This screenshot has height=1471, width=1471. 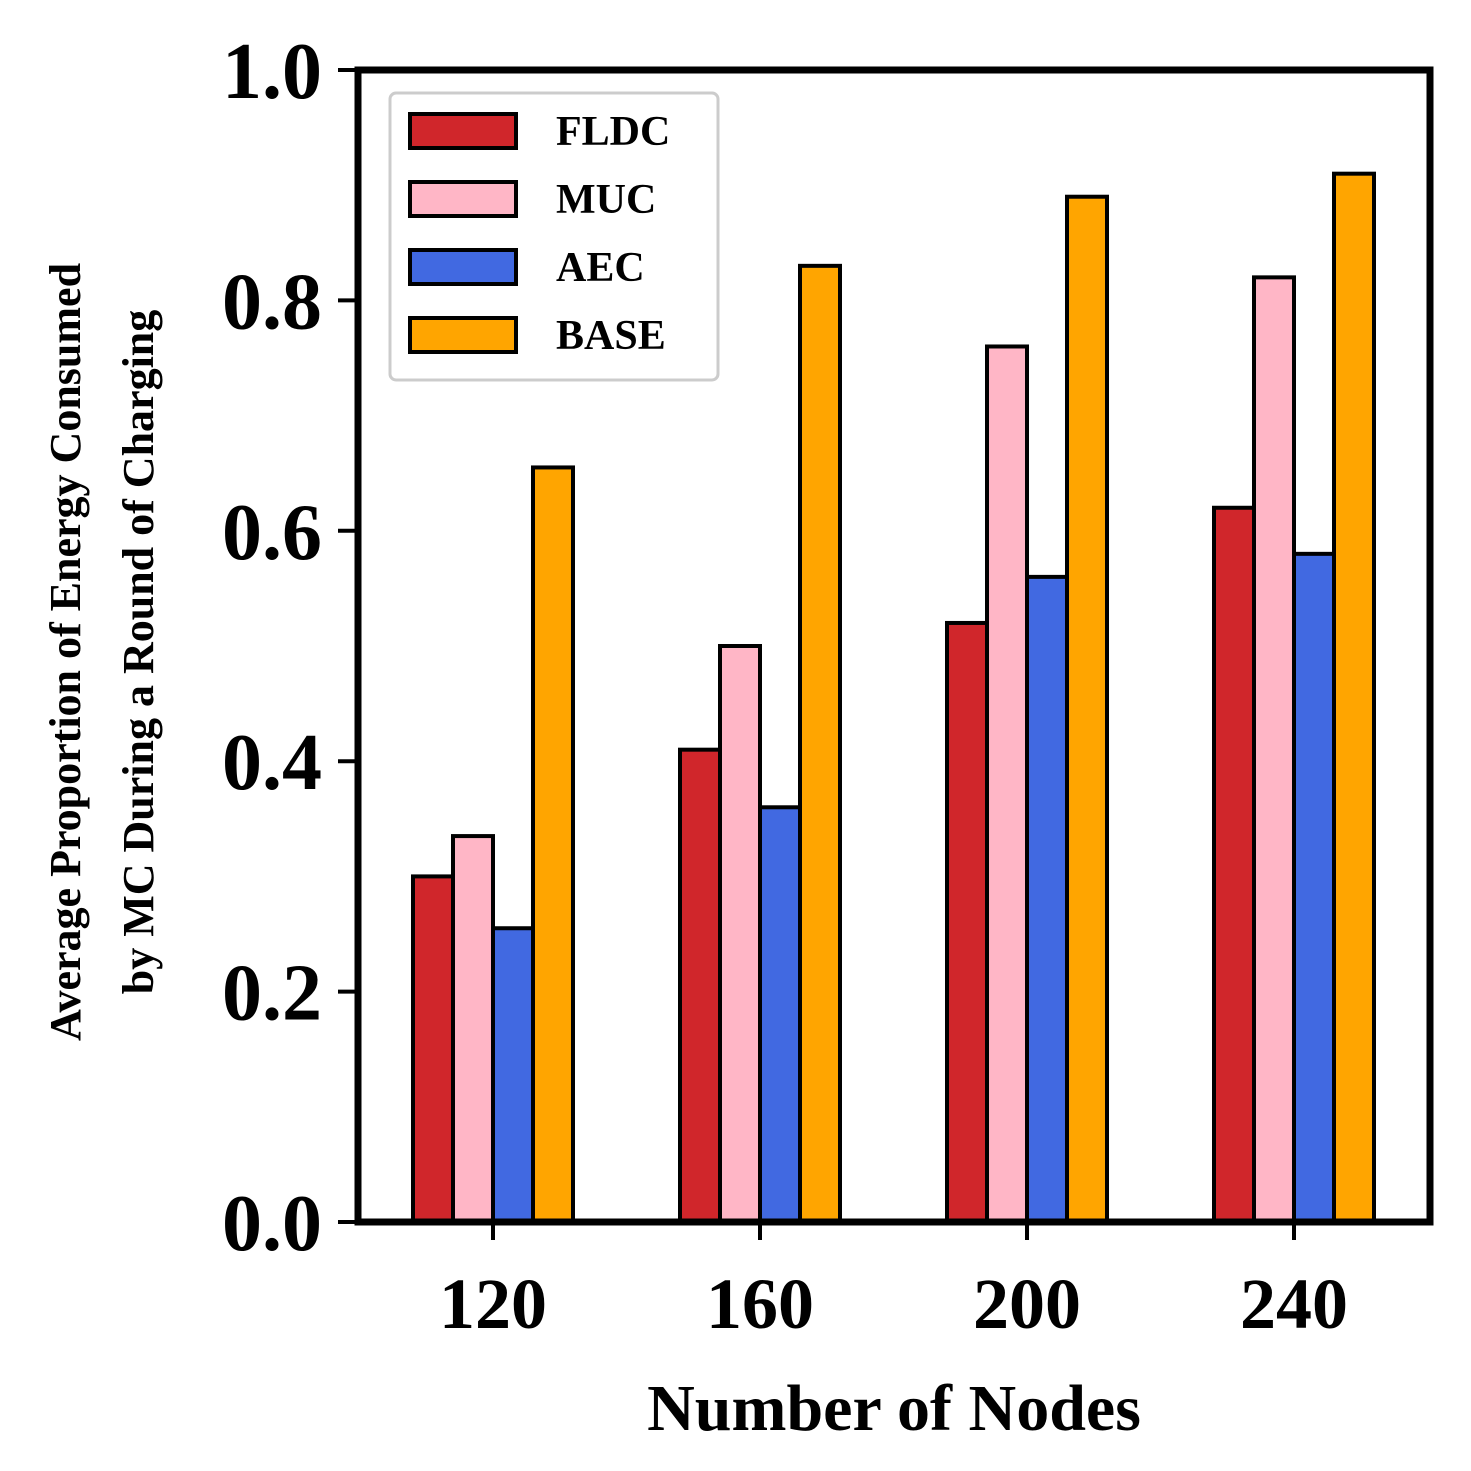 I want to click on y-tick-label-0.0: 0.0, so click(x=272, y=1224).